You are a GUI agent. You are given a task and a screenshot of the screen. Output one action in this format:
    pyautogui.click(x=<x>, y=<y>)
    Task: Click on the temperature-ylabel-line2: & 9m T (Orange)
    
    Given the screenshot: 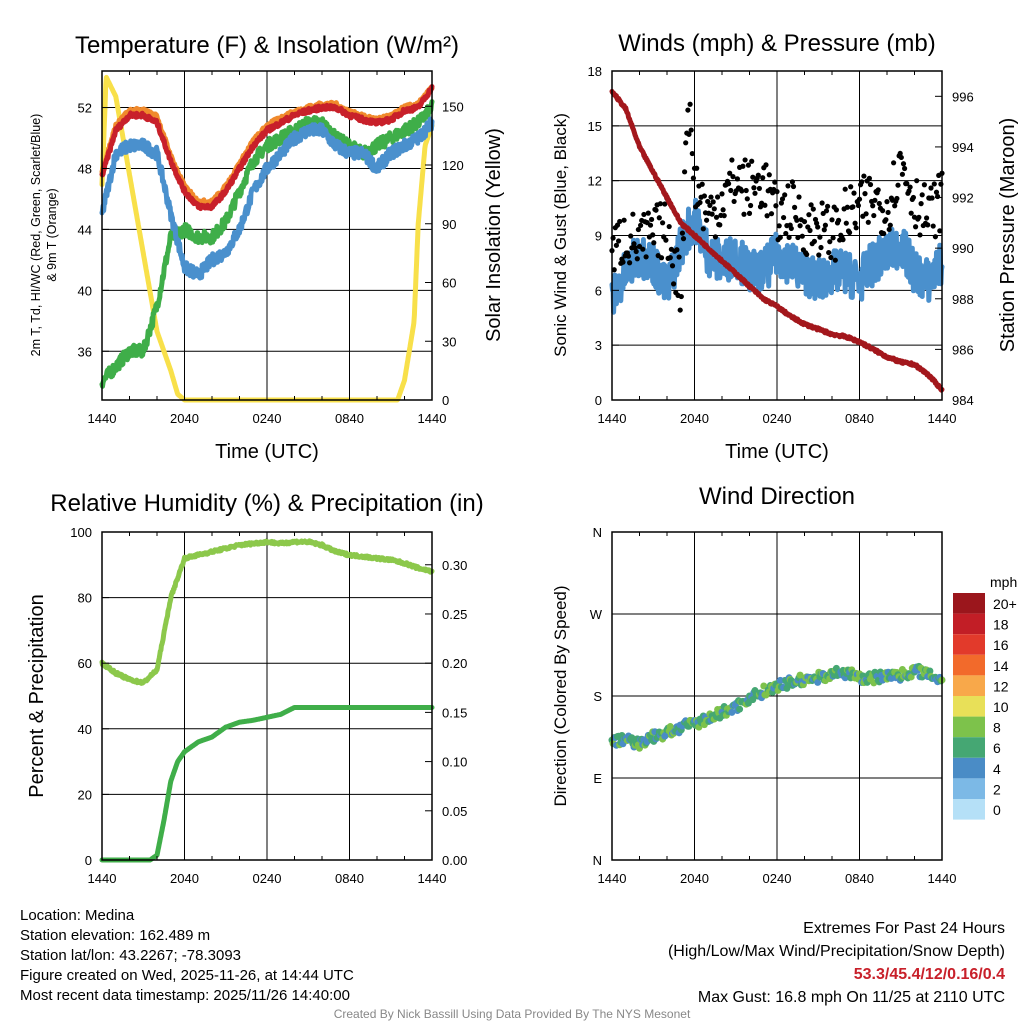 What is the action you would take?
    pyautogui.click(x=52, y=234)
    